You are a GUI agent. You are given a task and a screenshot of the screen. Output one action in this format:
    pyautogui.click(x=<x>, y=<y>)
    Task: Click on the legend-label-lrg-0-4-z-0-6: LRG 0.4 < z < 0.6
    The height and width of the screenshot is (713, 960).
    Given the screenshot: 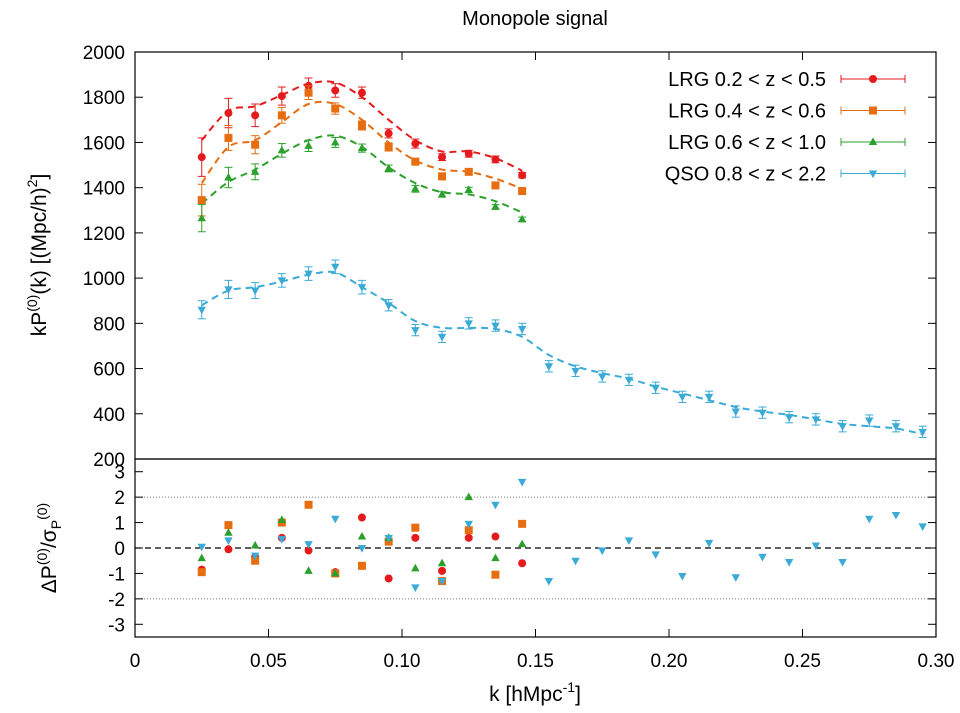 What is the action you would take?
    pyautogui.click(x=747, y=112)
    